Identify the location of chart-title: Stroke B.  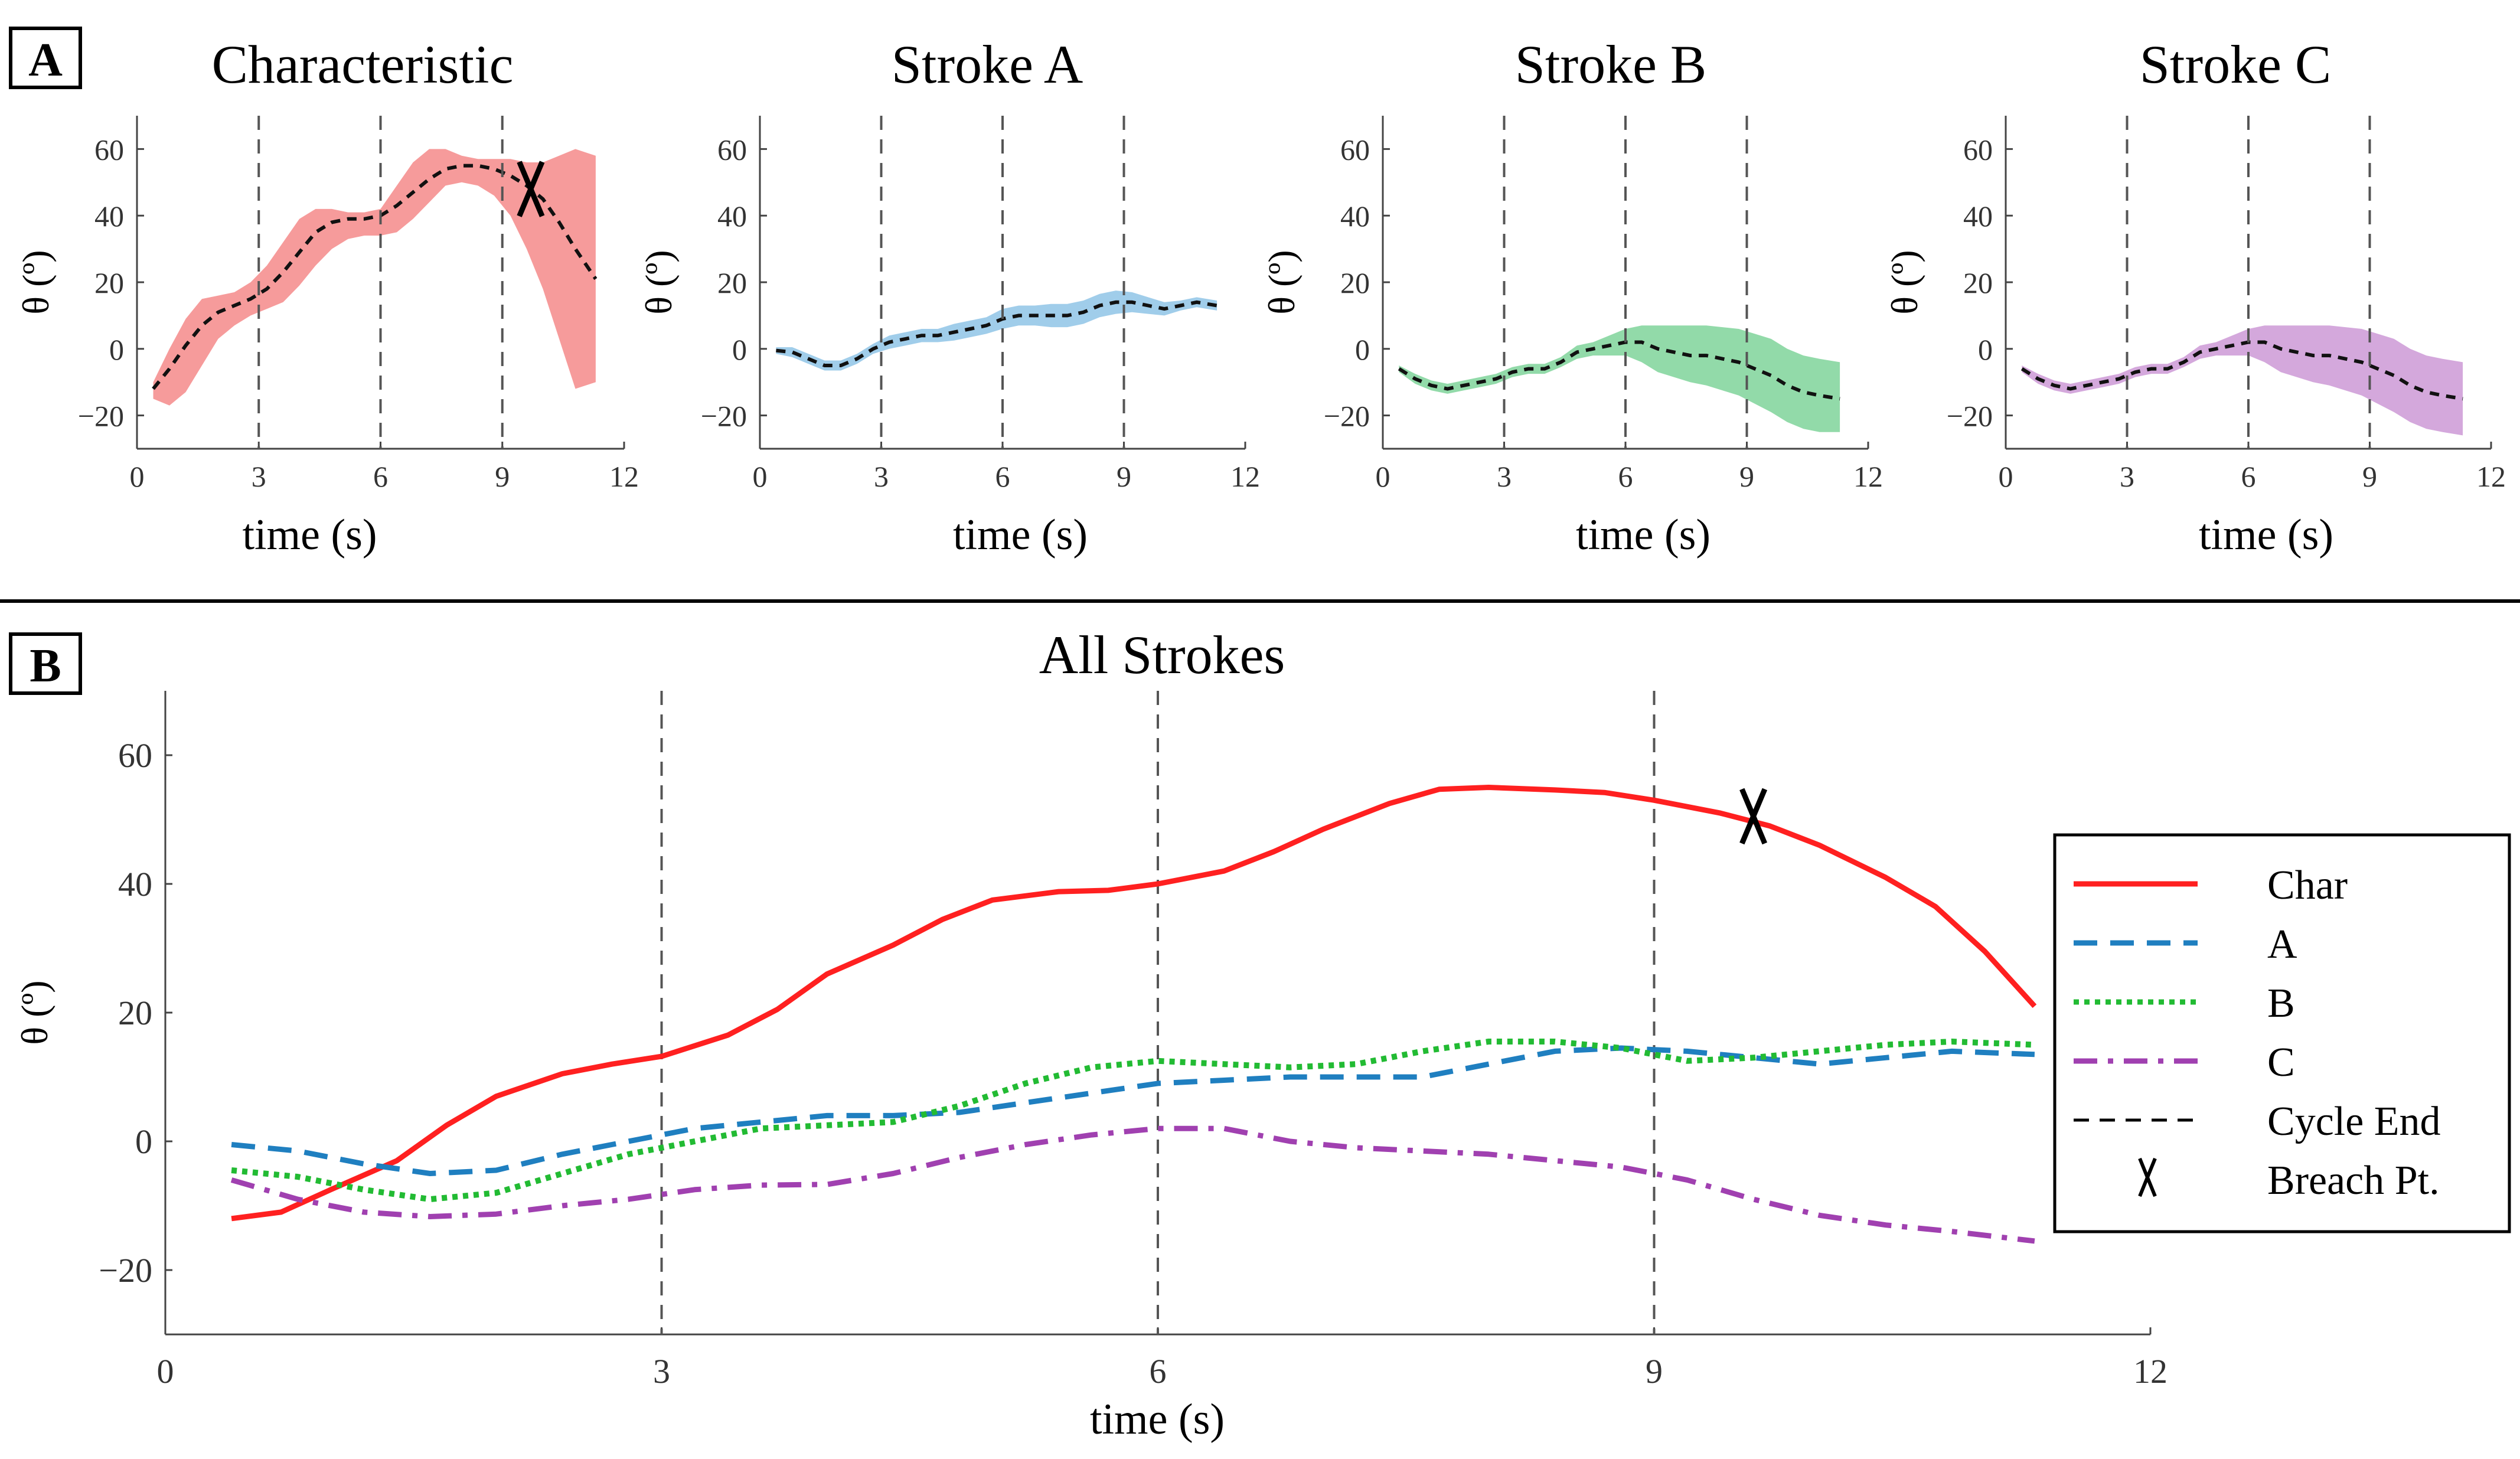
(1611, 64).